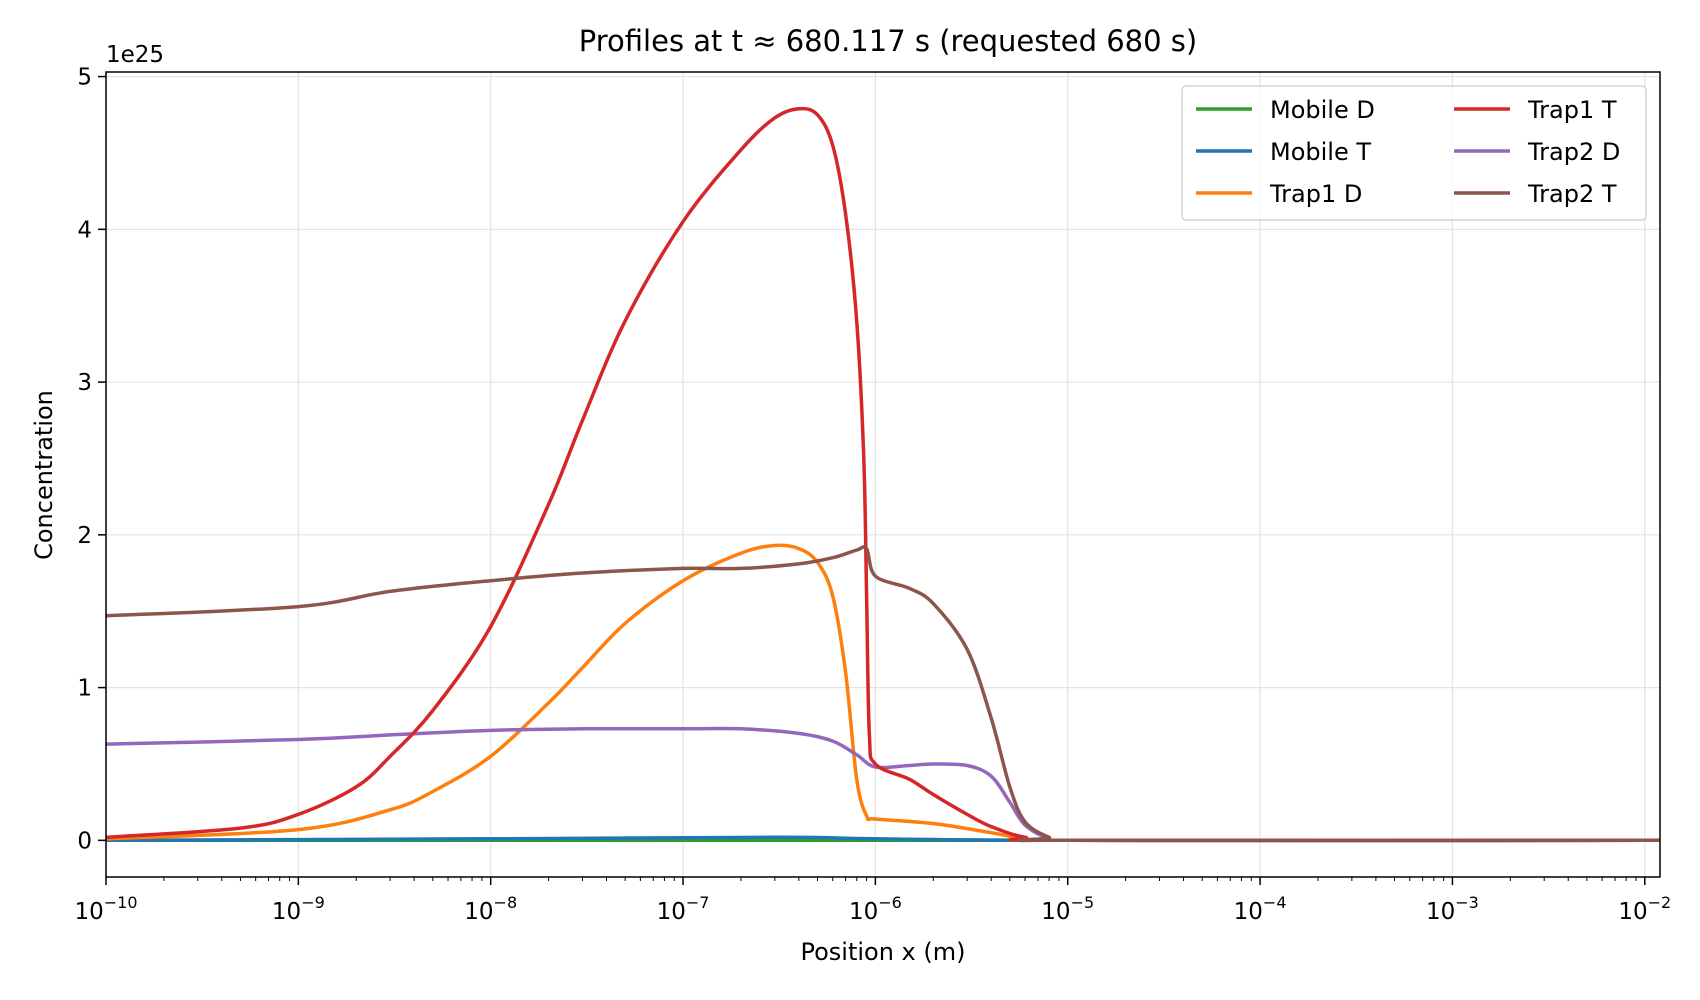  What do you see at coordinates (84, 689) in the screenshot?
I see `y-tick-label: 1` at bounding box center [84, 689].